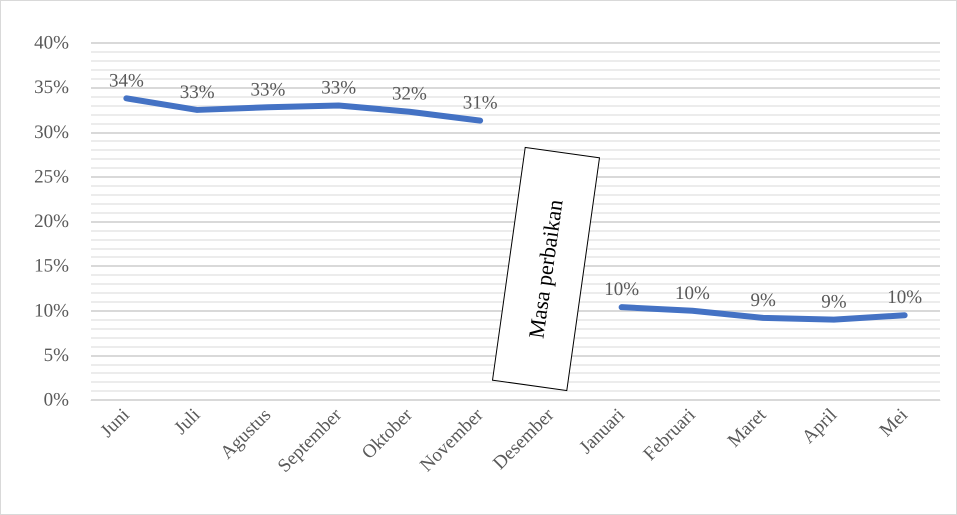 The width and height of the screenshot is (957, 515). I want to click on x-tick-label: Juni, so click(115, 423).